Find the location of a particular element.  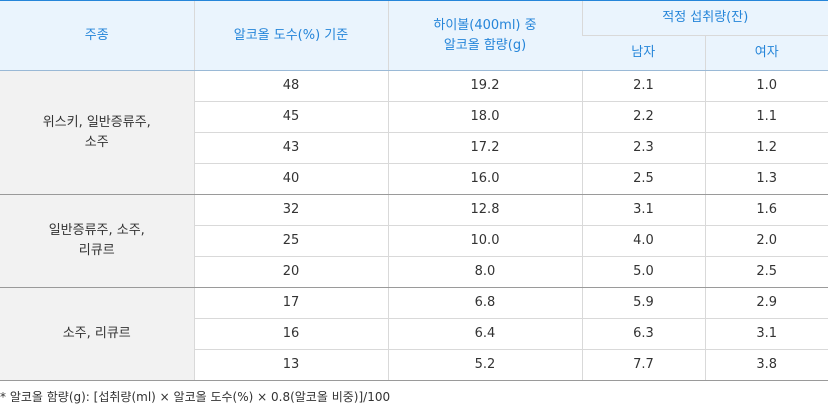

female-cell: 3.1 is located at coordinates (766, 334).